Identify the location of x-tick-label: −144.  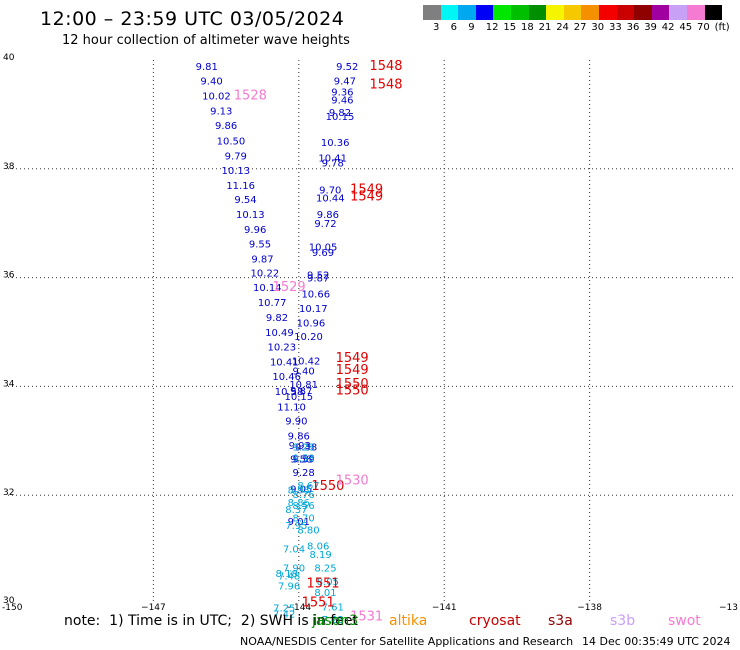
(298, 608).